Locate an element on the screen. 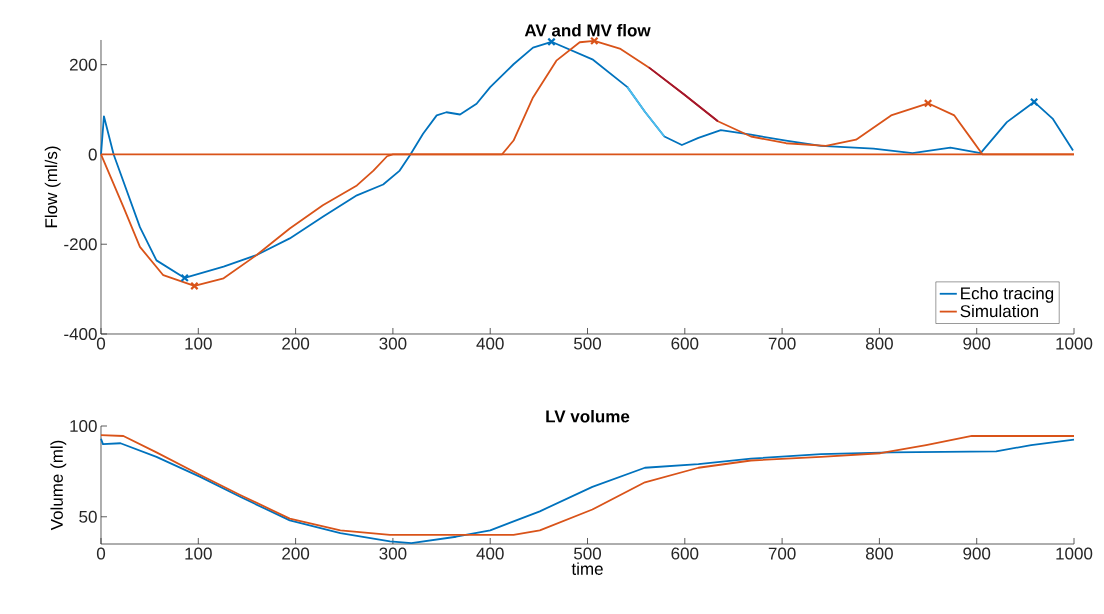 The width and height of the screenshot is (1104, 614). y-axis-title: Flow (ml/s) is located at coordinates (52, 187).